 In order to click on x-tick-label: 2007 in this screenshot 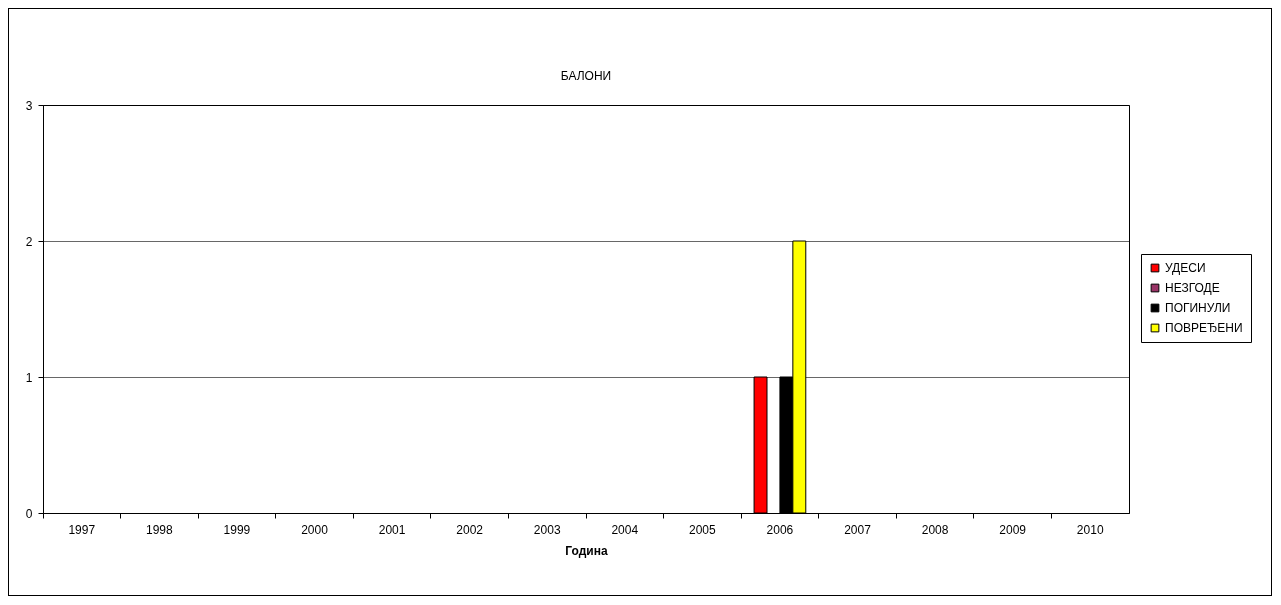, I will do `click(858, 529)`.